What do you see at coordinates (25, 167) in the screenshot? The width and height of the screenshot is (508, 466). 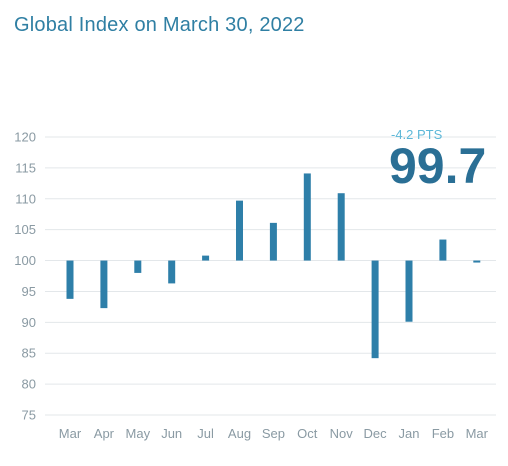 I see `y-tick-label: 115` at bounding box center [25, 167].